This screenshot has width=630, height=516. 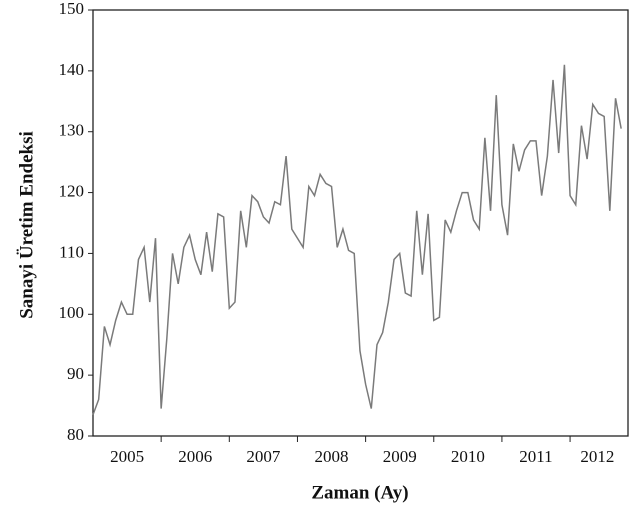 I want to click on x-tick-label: 2010, so click(x=468, y=456).